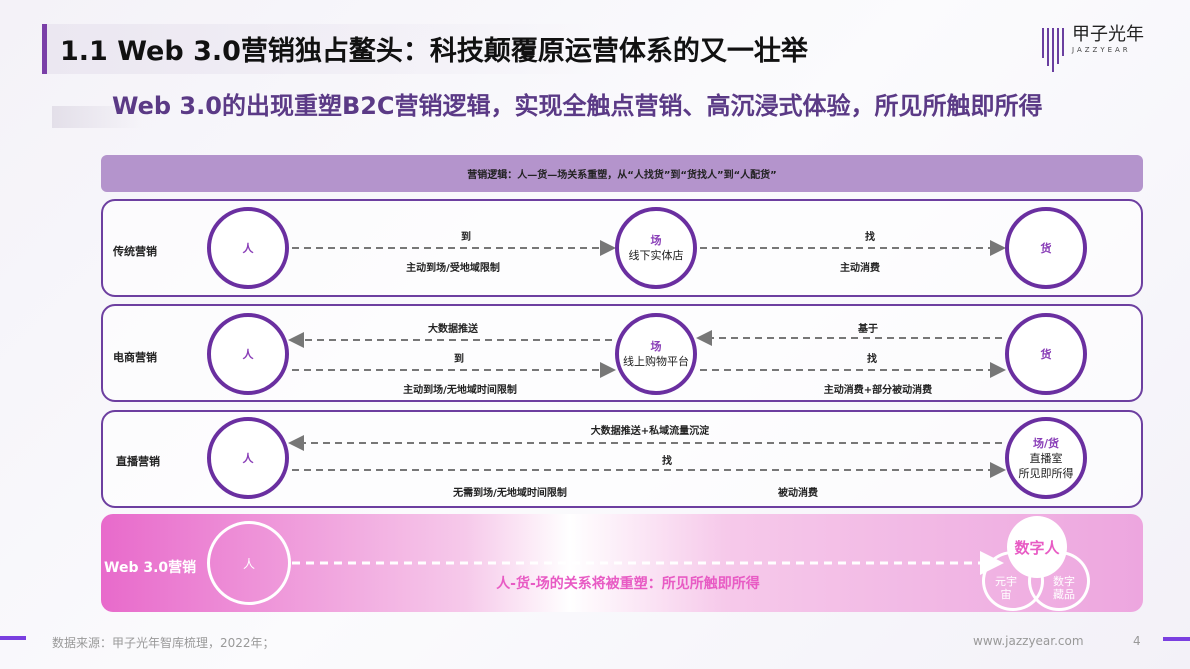 Image resolution: width=1190 pixels, height=669 pixels. Describe the element at coordinates (1028, 641) in the screenshot. I see `footer-url: www.jazzyear.com` at that location.